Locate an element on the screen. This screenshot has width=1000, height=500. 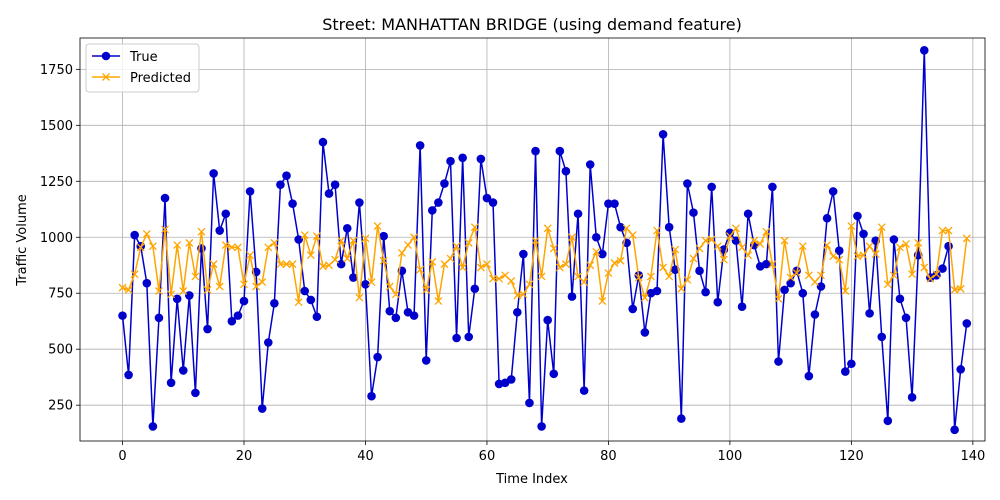
x-tick-label: 60 is located at coordinates (487, 456).